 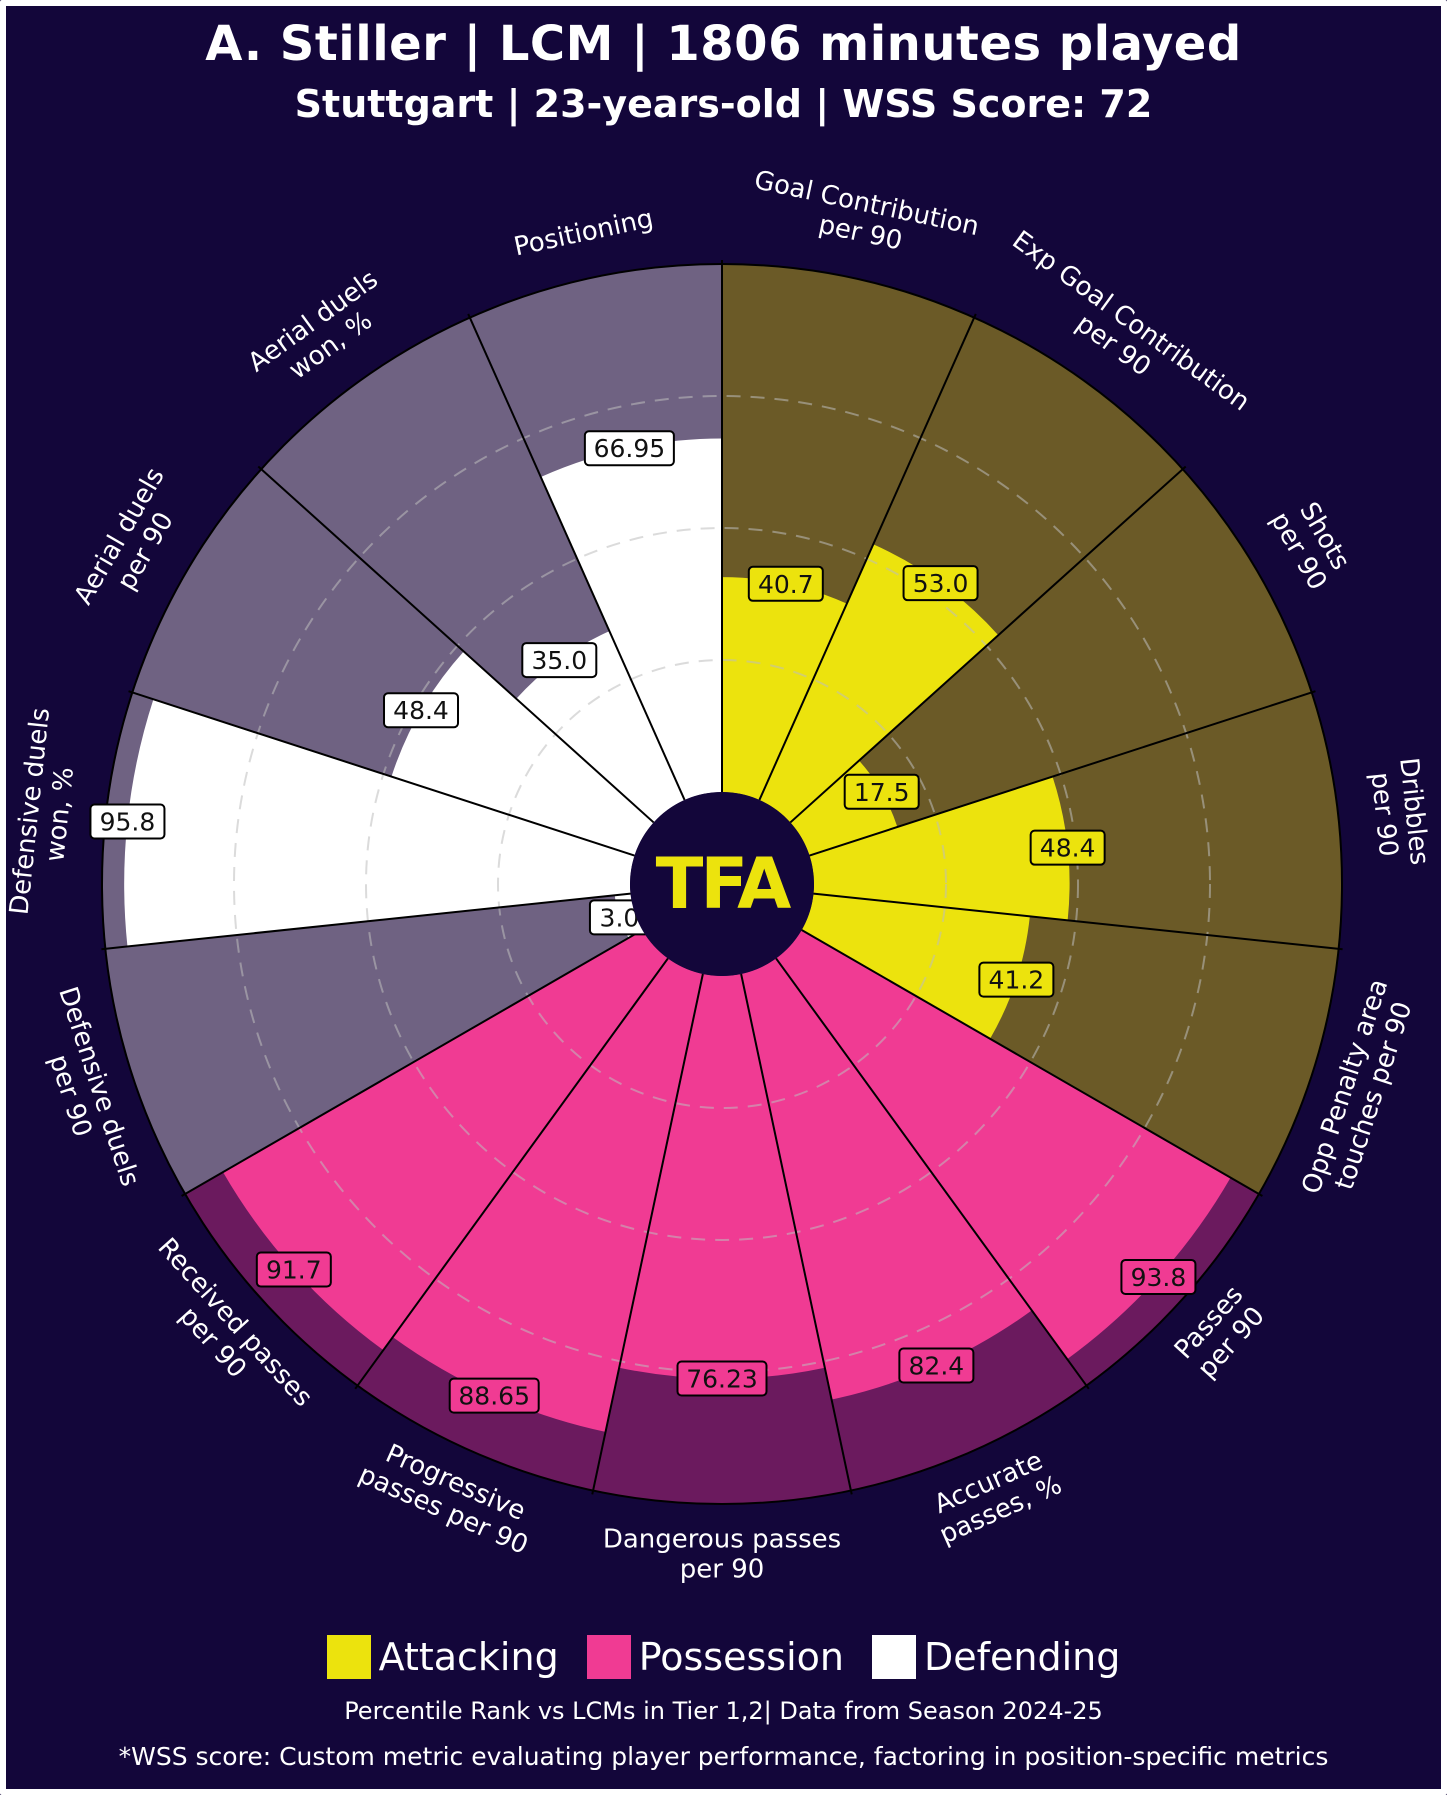 I want to click on value-label-text: 35.0, so click(x=559, y=660).